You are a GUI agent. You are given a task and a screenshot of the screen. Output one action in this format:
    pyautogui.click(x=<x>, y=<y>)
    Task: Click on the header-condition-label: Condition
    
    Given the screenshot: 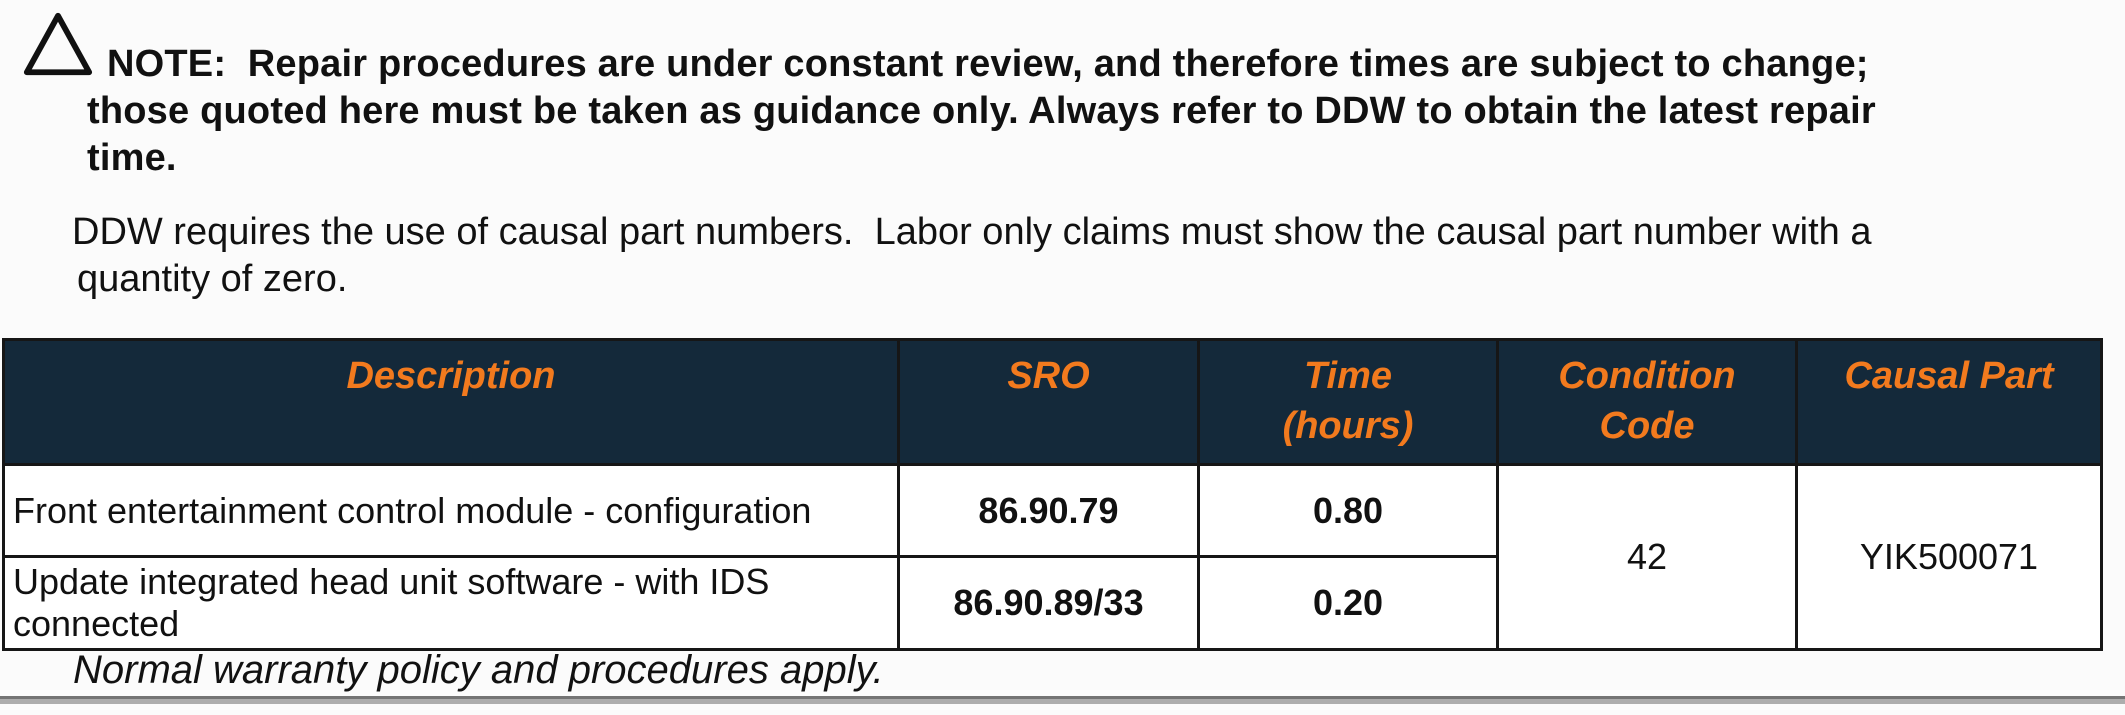 What is the action you would take?
    pyautogui.click(x=1647, y=376)
    